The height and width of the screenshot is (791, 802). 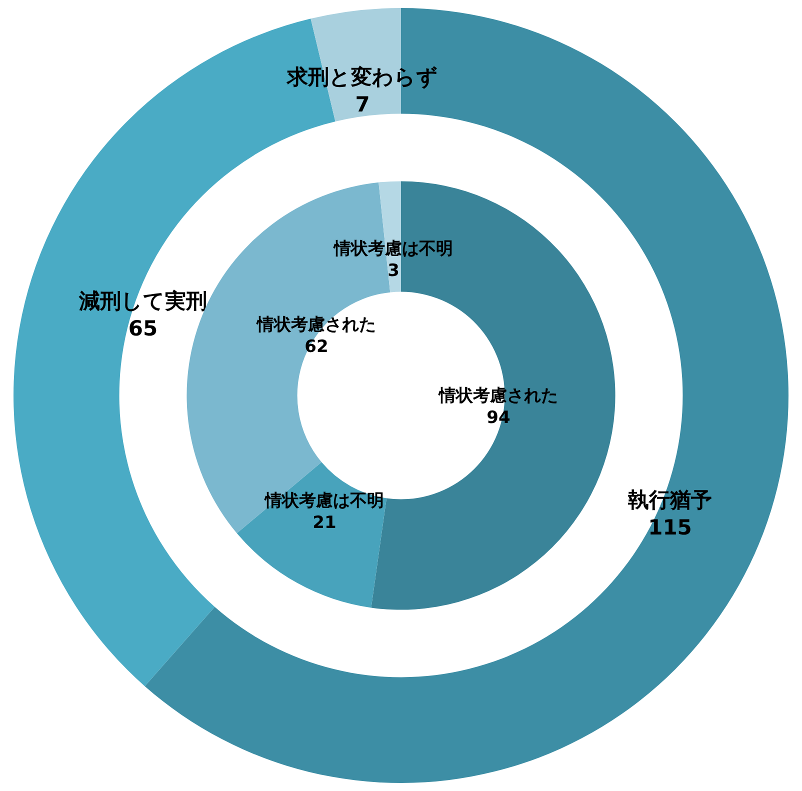 I want to click on data-label: 62, so click(x=316, y=347).